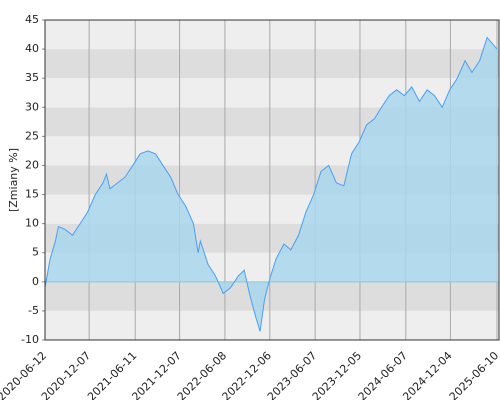  Describe the element at coordinates (32, 106) in the screenshot. I see `y-tick-label: 30` at that location.